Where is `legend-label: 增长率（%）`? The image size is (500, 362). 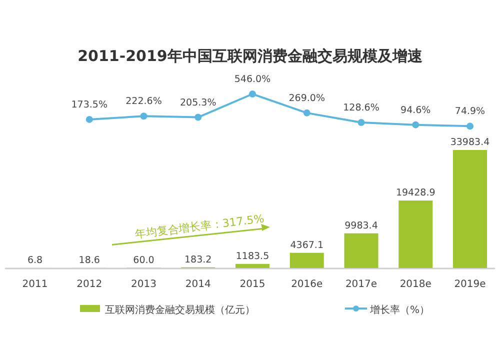 legend-label: 增长率（%） is located at coordinates (399, 310).